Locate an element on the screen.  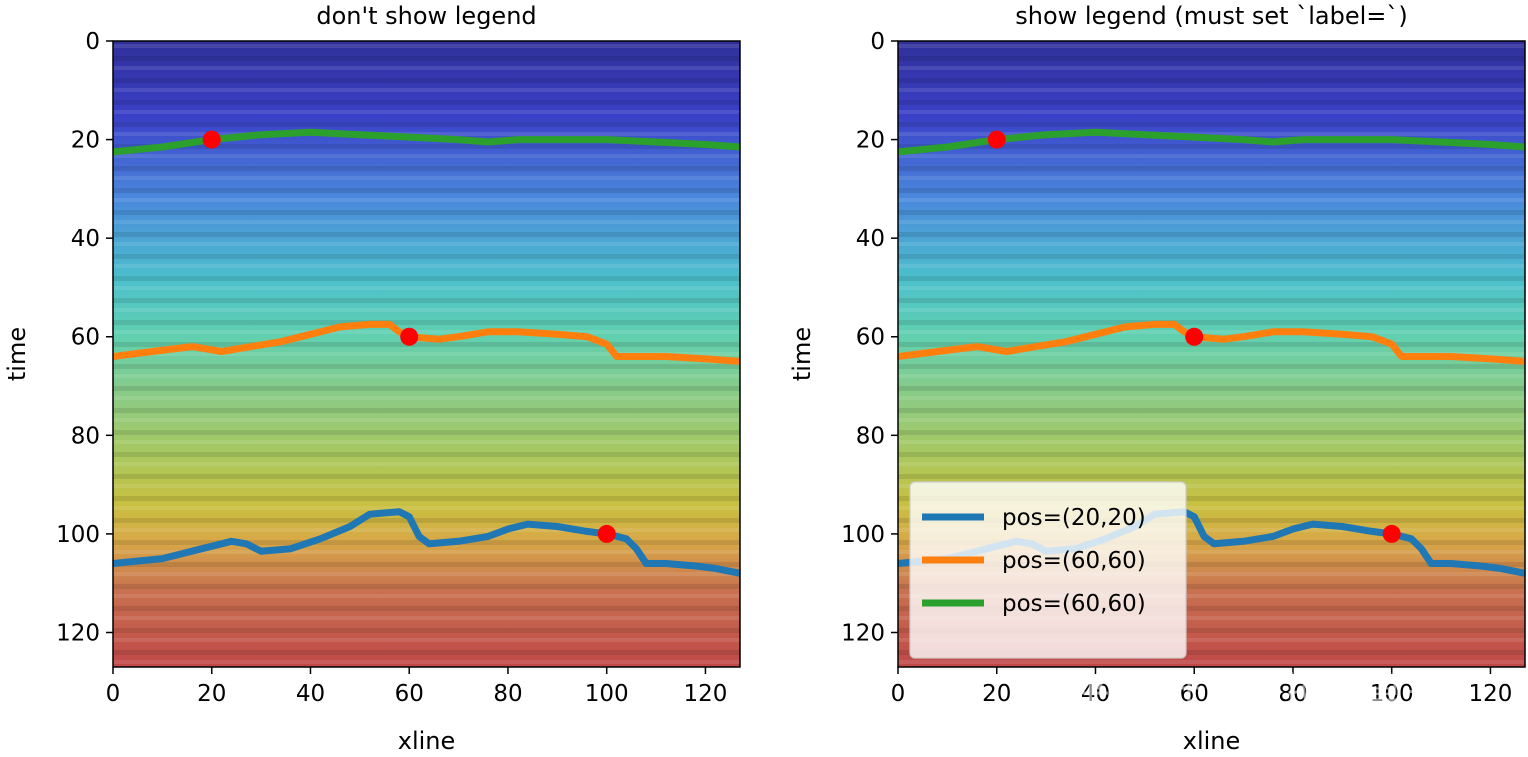
legend-label-0: pos=(20,20) is located at coordinates (1074, 518).